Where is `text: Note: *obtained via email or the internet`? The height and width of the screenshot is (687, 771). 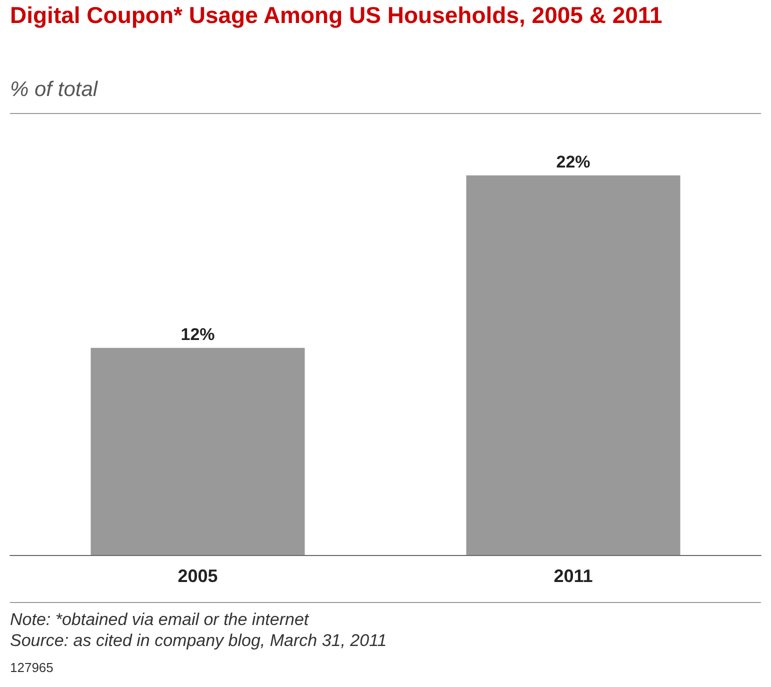 text: Note: *obtained via email or the internet is located at coordinates (159, 619).